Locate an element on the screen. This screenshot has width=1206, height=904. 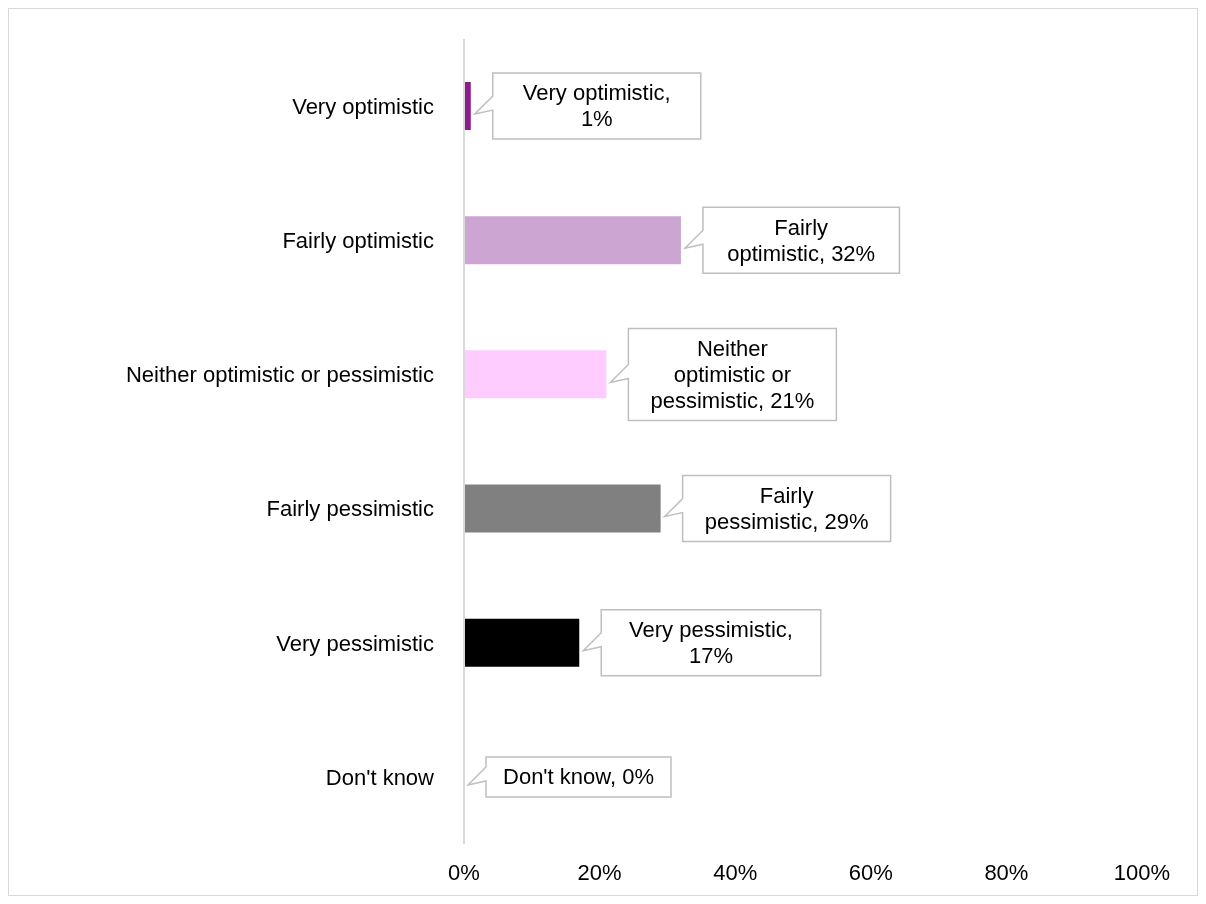
x-tick-label: 20% is located at coordinates (599, 872).